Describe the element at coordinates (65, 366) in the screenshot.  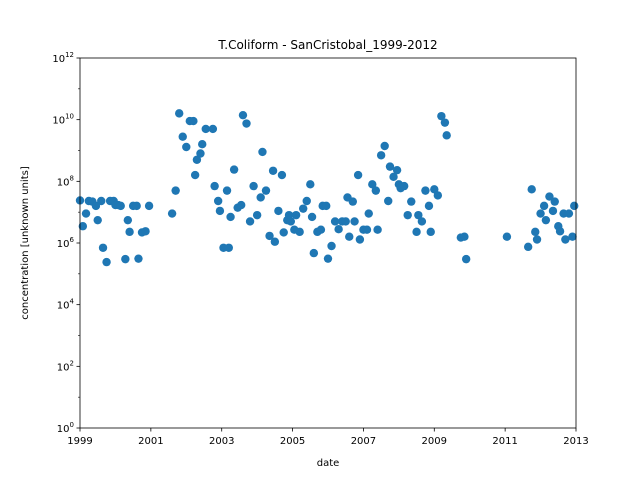
I see `y-tick-label: 10²` at that location.